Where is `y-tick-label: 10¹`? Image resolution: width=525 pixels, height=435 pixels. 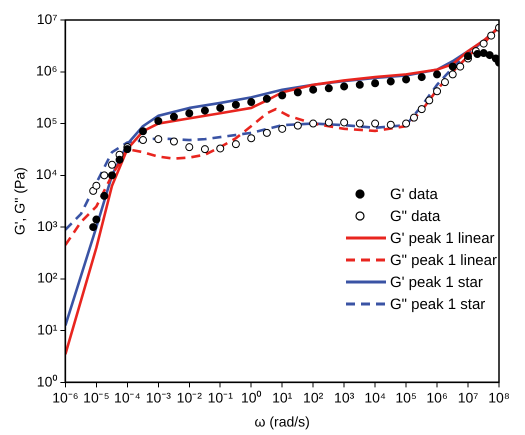 y-tick-label: 10¹ is located at coordinates (47, 329).